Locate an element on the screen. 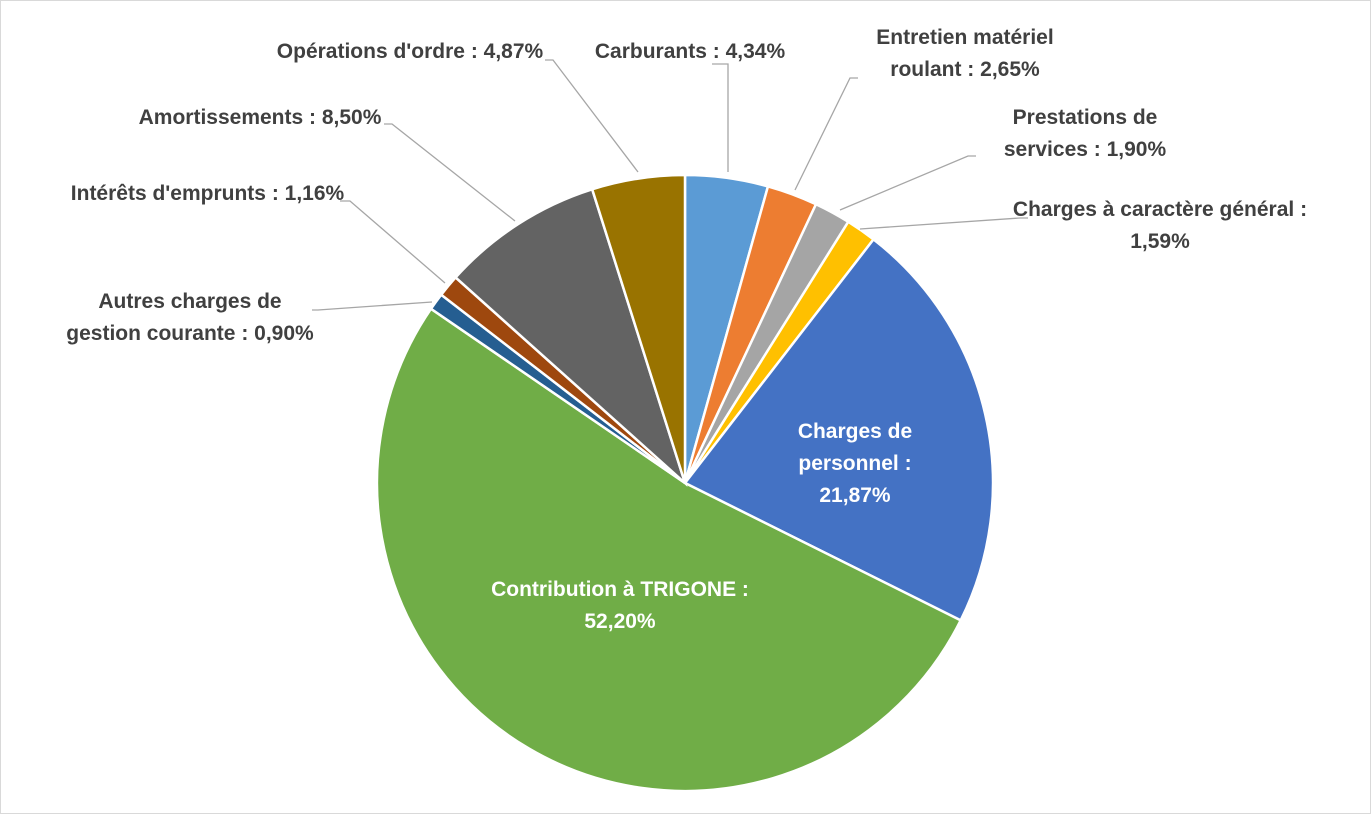 The height and width of the screenshot is (814, 1371). label-category: Contribution à TRIGONE is located at coordinates (614, 589).